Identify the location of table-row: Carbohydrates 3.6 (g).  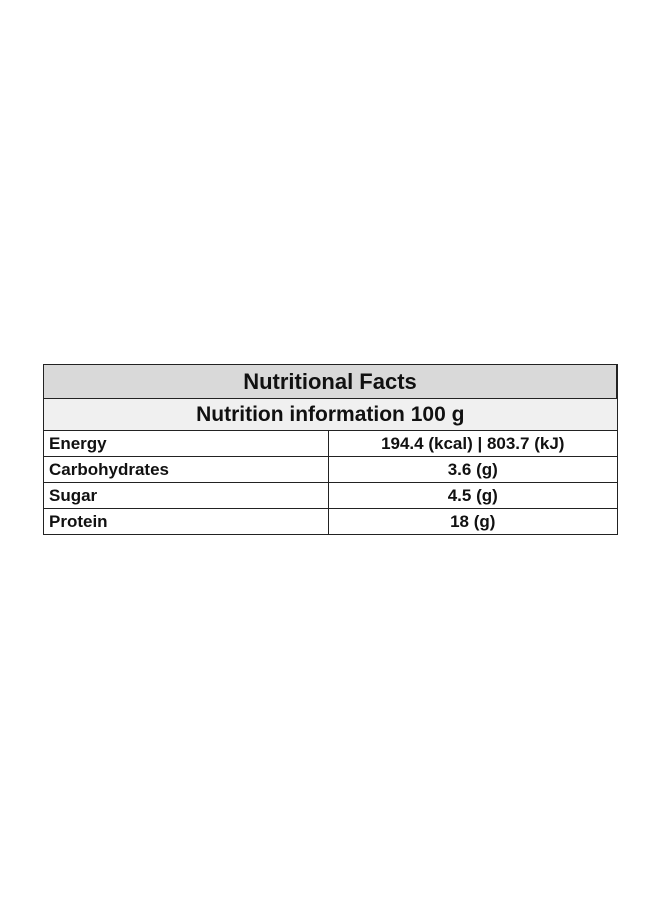
(330, 469).